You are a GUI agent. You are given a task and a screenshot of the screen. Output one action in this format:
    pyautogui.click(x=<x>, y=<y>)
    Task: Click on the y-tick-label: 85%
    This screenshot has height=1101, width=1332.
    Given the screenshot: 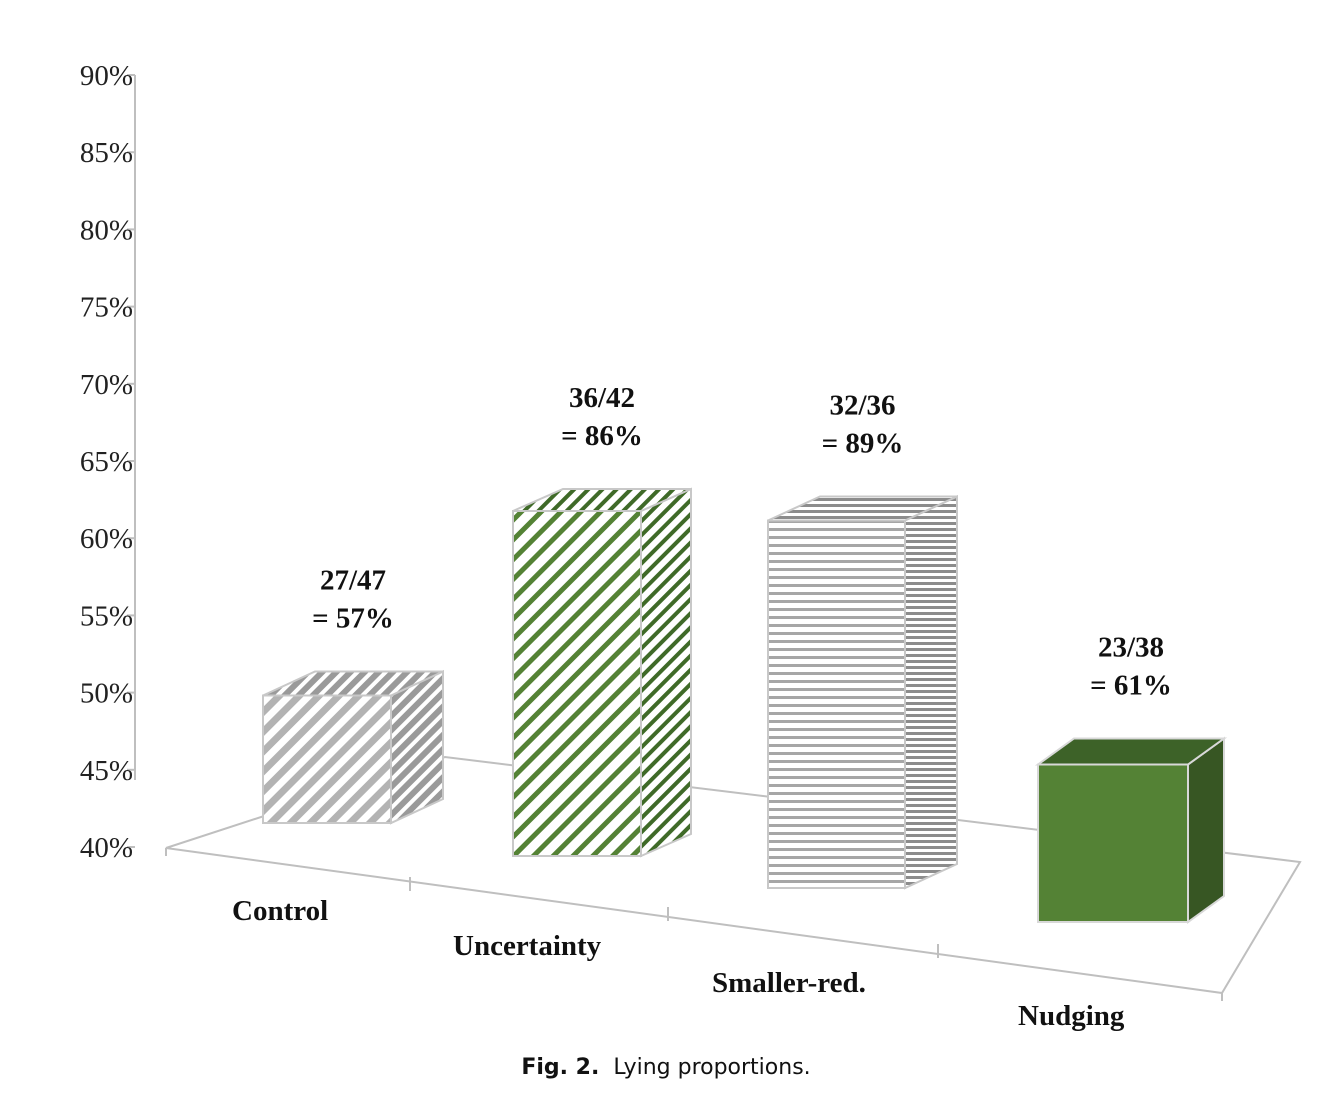 What is the action you would take?
    pyautogui.click(x=106, y=153)
    